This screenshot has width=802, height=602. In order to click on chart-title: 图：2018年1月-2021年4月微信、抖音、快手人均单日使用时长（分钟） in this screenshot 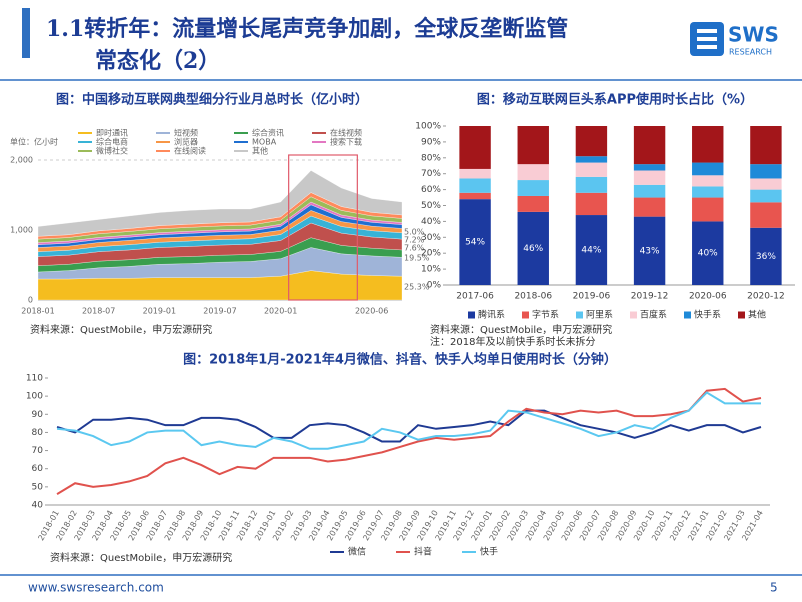, I will do `click(400, 360)`.